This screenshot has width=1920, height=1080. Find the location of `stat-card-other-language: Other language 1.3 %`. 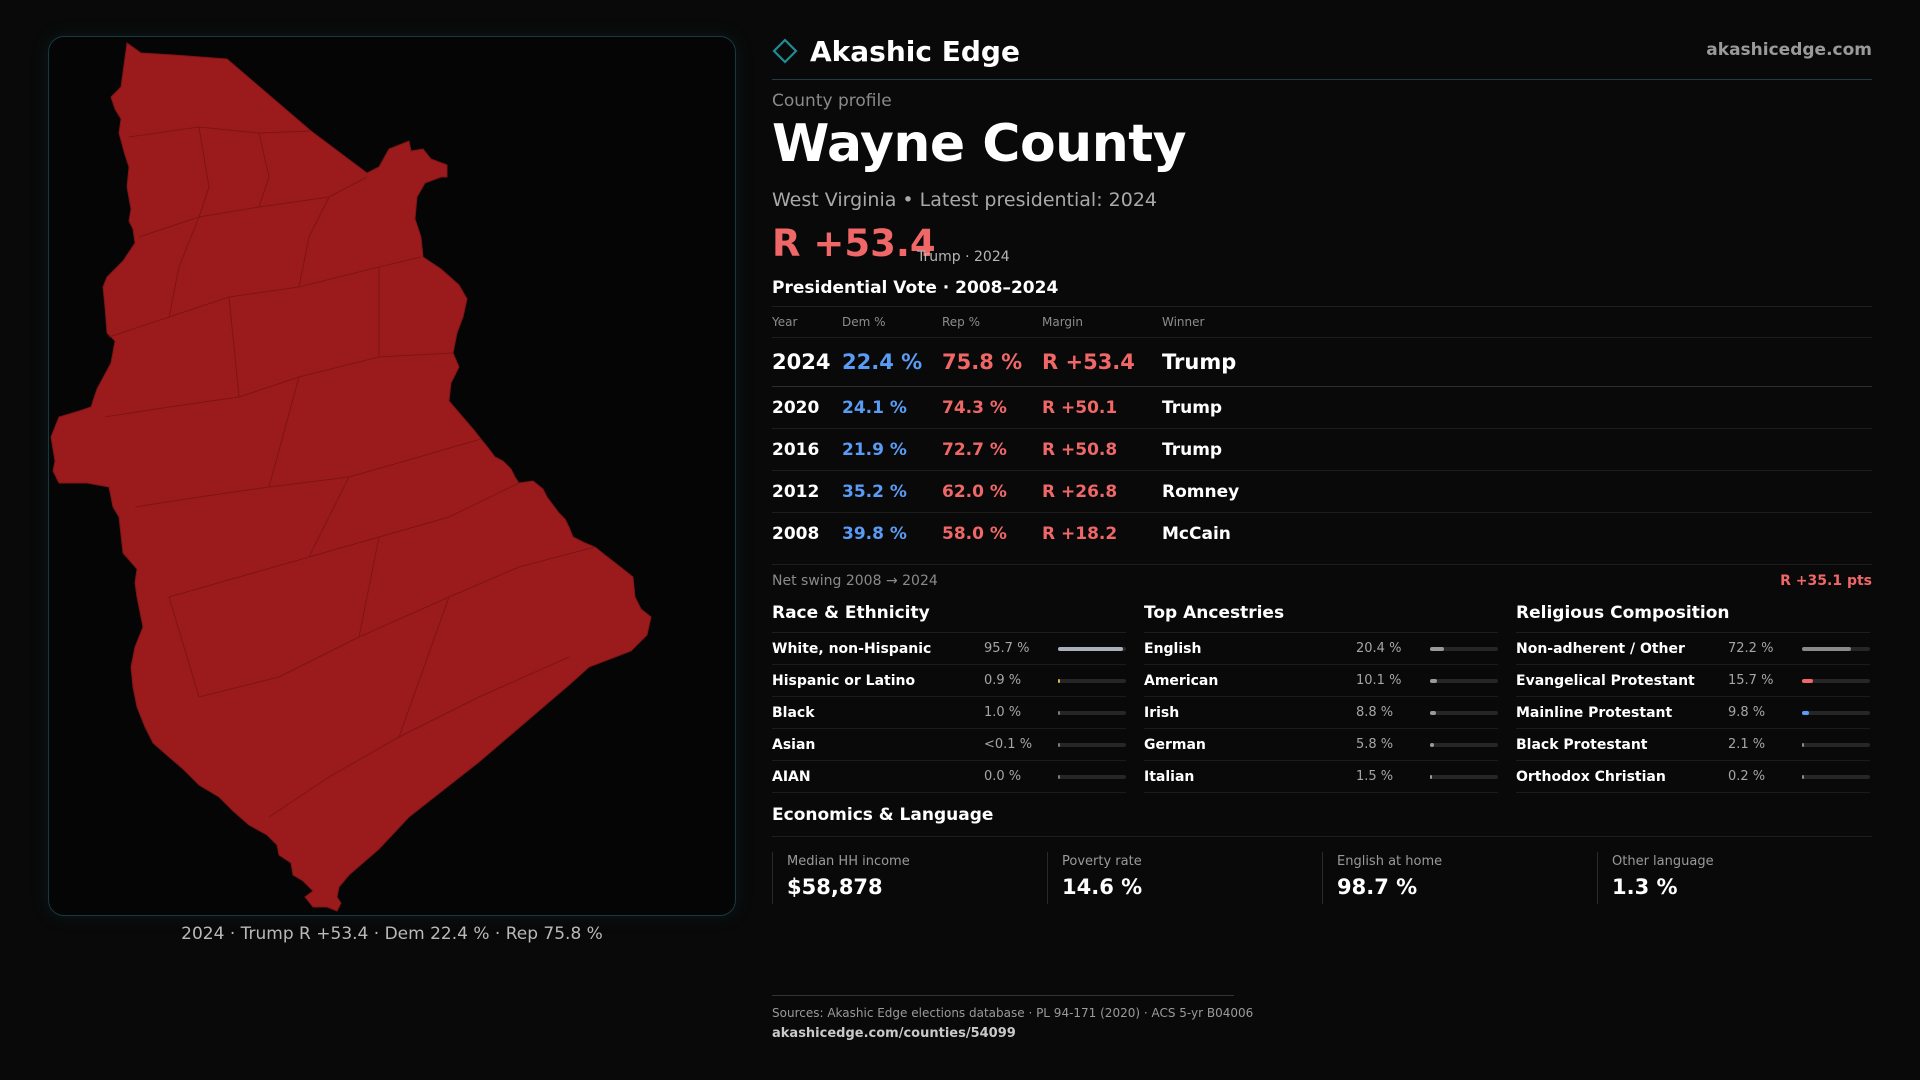

stat-card-other-language: Other language 1.3 % is located at coordinates (1734, 878).